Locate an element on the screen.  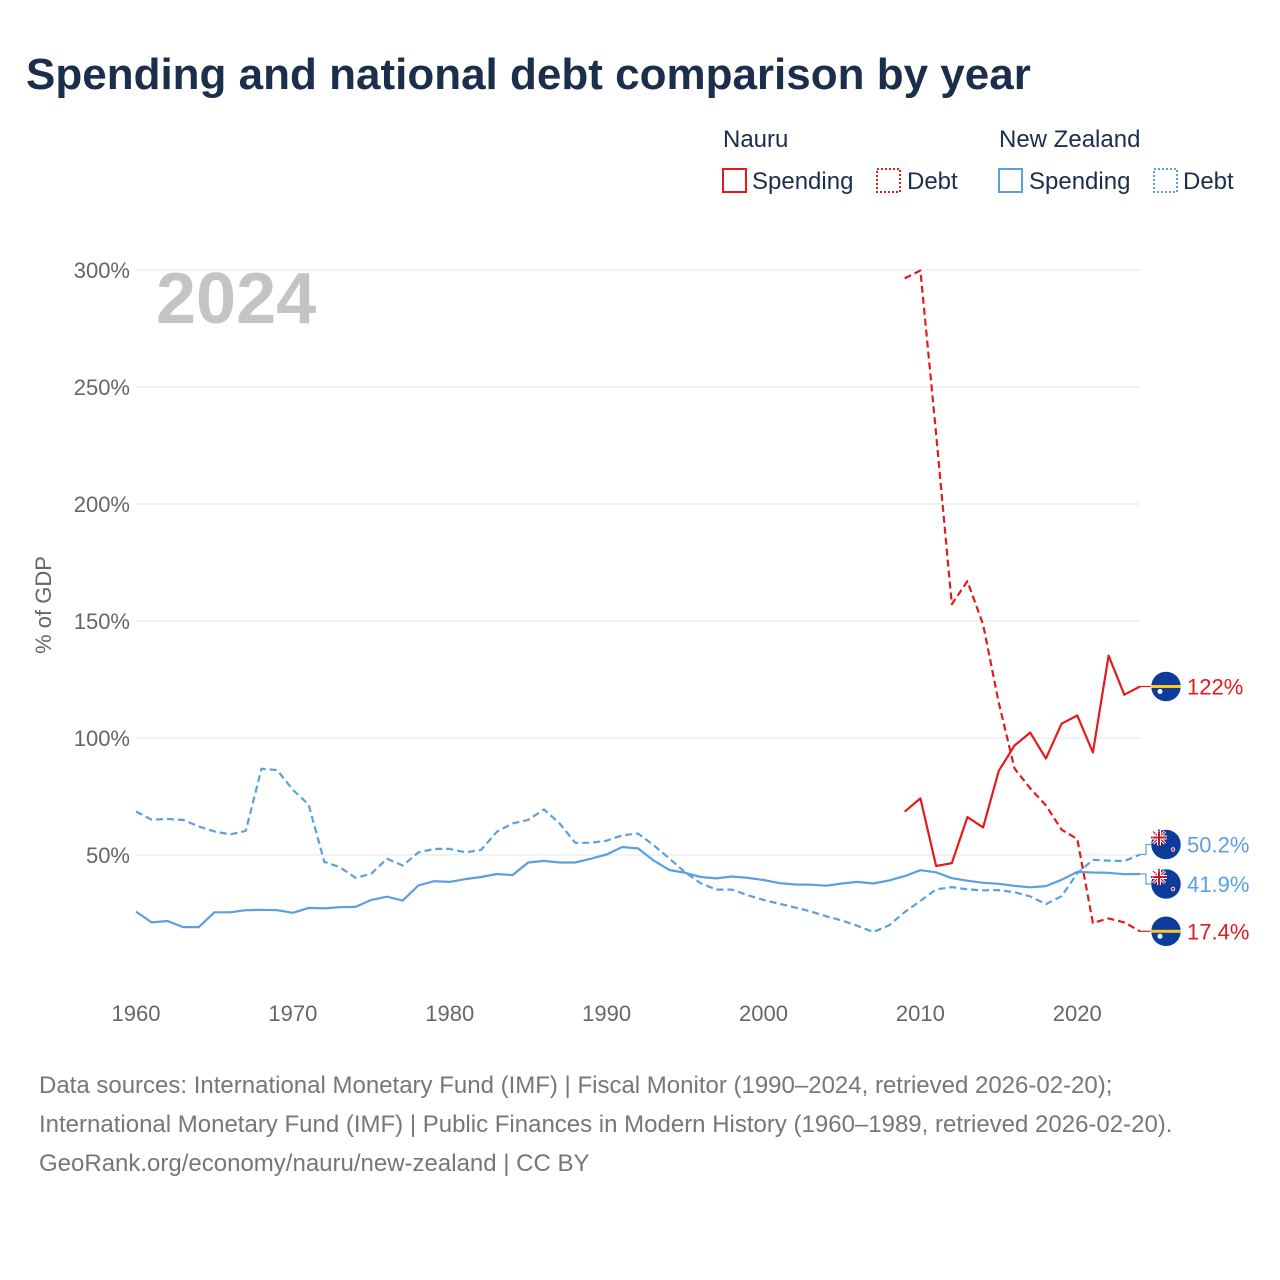
end-label-nauru-spending: 122% is located at coordinates (1191, 686).